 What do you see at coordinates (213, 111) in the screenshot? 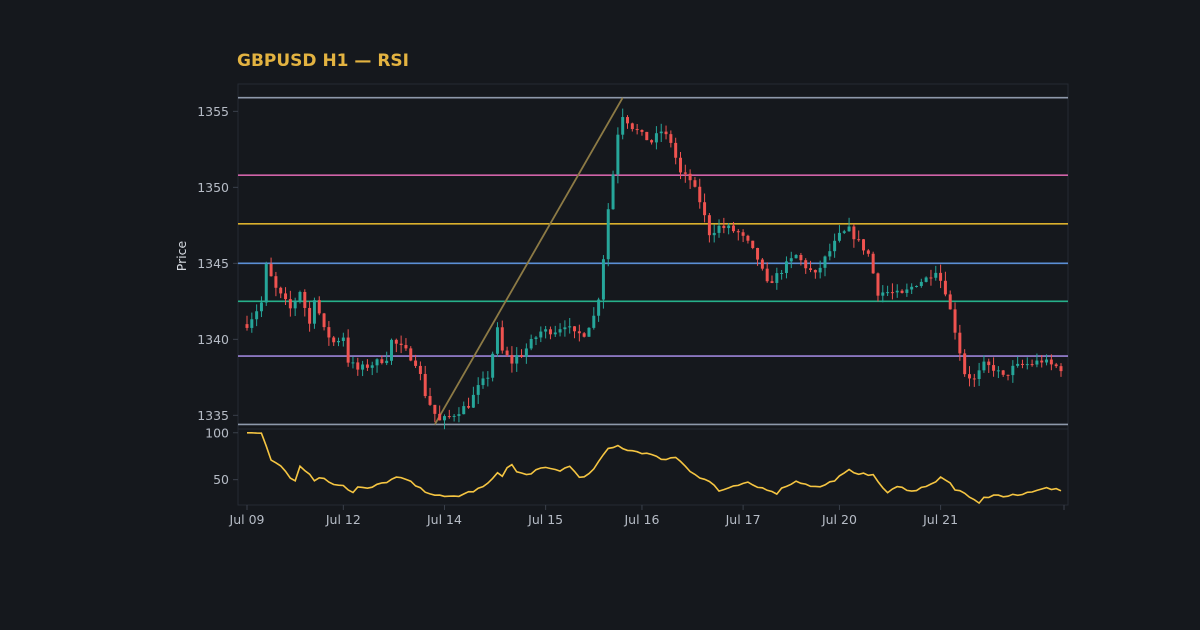
I see `price-tick-label: 1355` at bounding box center [213, 111].